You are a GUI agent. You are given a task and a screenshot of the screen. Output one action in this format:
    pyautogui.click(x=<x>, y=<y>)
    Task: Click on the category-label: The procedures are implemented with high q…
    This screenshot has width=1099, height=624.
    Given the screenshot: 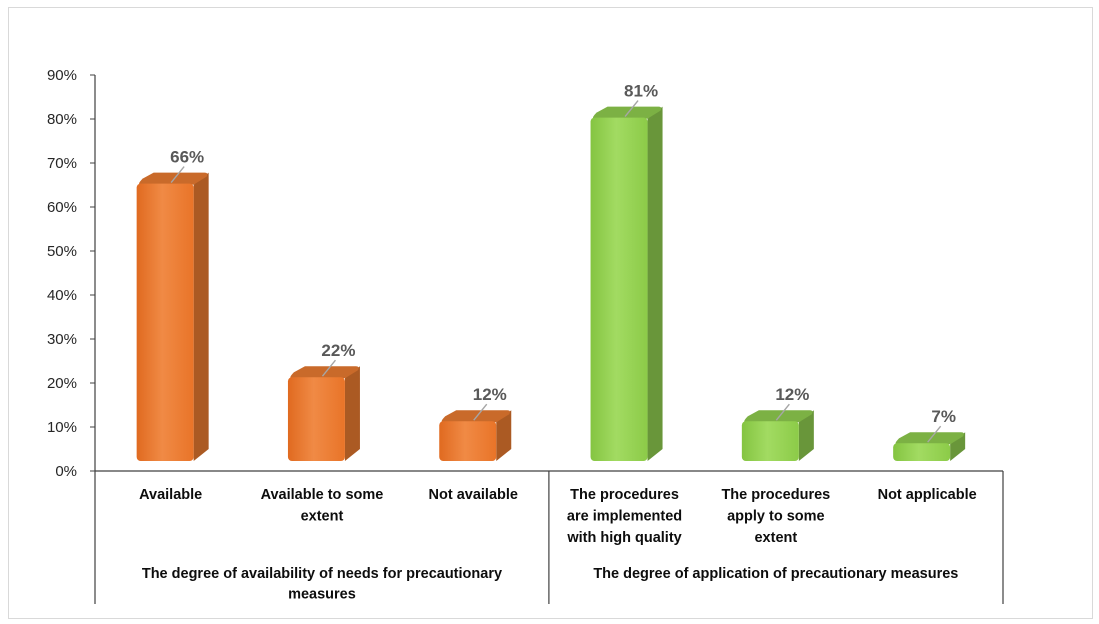 What is the action you would take?
    pyautogui.click(x=624, y=516)
    